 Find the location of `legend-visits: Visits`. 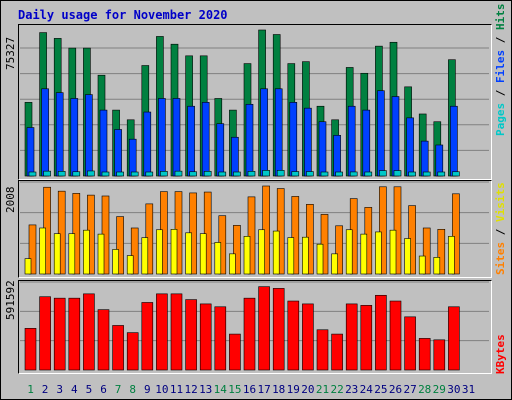

legend-visits: Visits is located at coordinates (500, 202).